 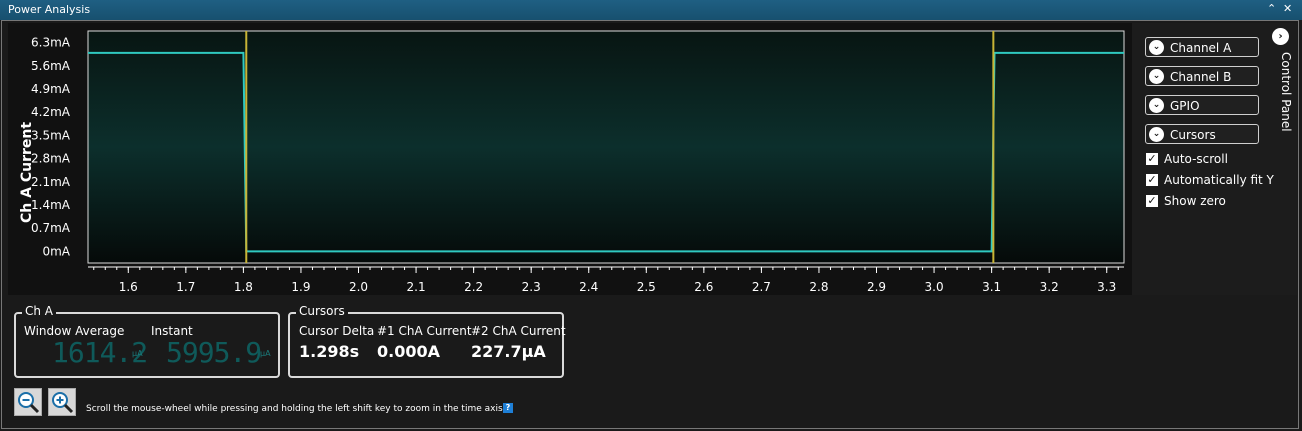 What do you see at coordinates (761, 287) in the screenshot?
I see `x-tick-label: 2.7` at bounding box center [761, 287].